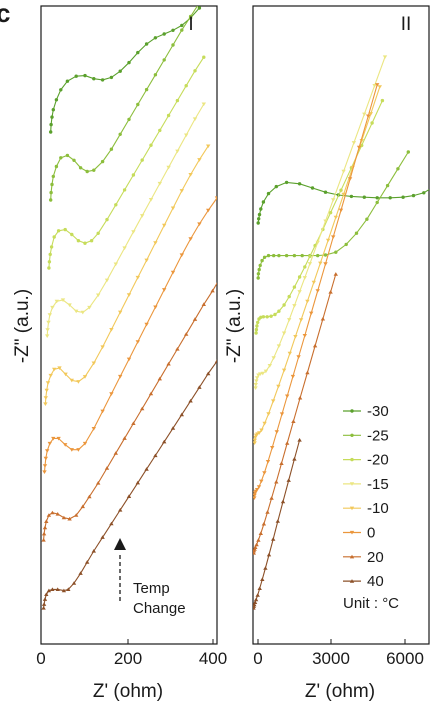 The width and height of the screenshot is (438, 702). Describe the element at coordinates (22, 326) in the screenshot. I see `panel-i-y-axis-label: -Z" (a.u.)` at that location.